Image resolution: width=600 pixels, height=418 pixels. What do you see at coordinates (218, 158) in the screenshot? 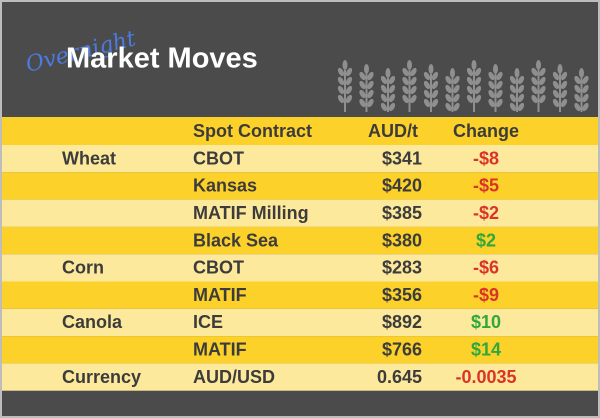
I see `contract: CBOT` at bounding box center [218, 158].